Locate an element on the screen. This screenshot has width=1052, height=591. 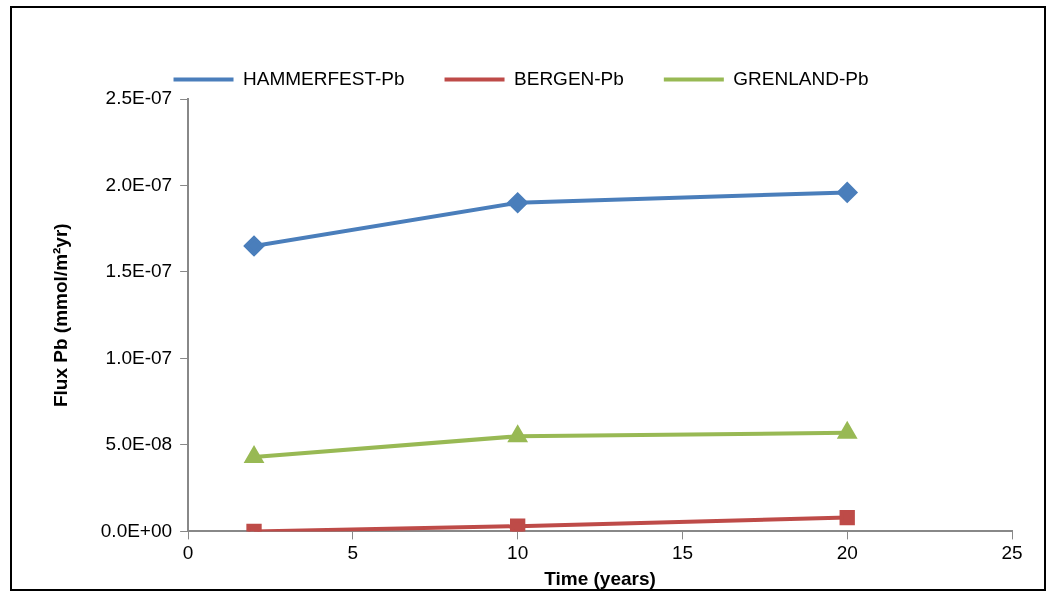
x-tick-label: 0 is located at coordinates (188, 553).